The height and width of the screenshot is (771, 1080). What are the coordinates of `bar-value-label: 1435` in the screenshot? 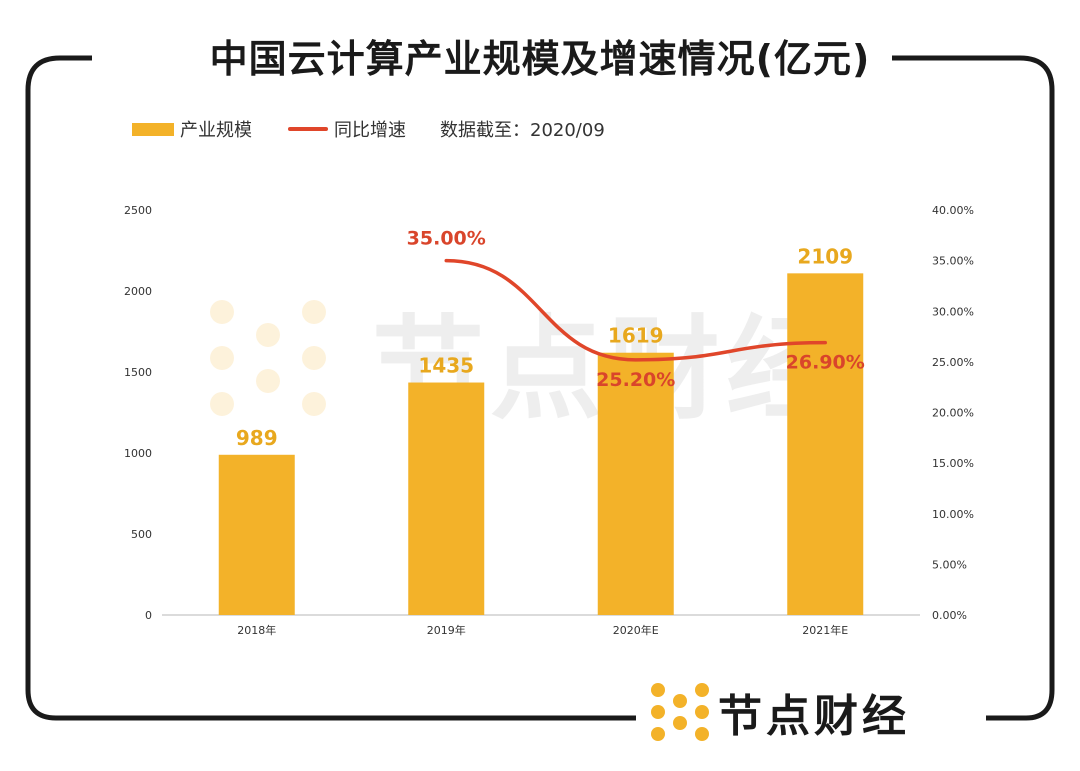 It's located at (446, 366).